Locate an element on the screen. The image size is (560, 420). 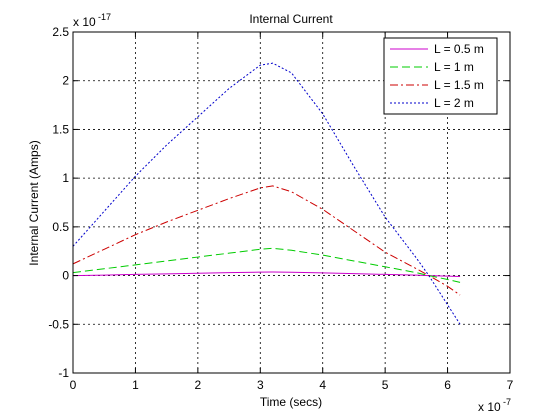
x-exponent-power: -7 is located at coordinates (507, 402).